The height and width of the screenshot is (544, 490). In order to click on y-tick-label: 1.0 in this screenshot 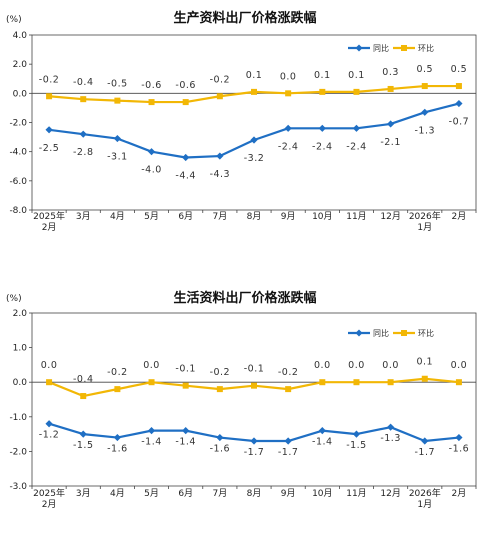, I will do `click(20, 349)`.